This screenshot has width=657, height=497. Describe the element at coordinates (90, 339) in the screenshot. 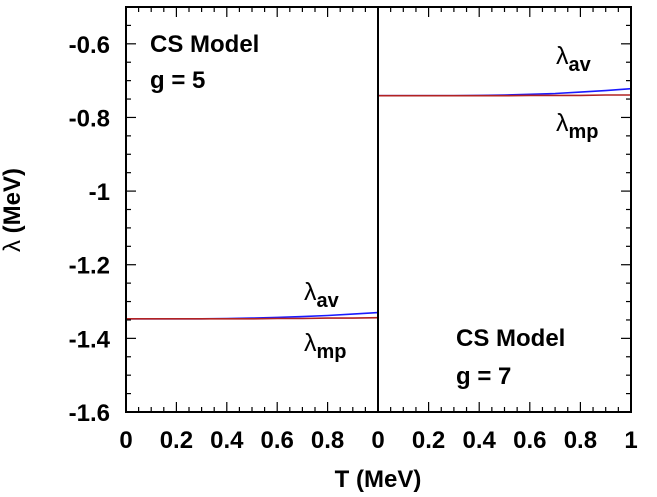

I see `y-tick-label: -1.4` at that location.